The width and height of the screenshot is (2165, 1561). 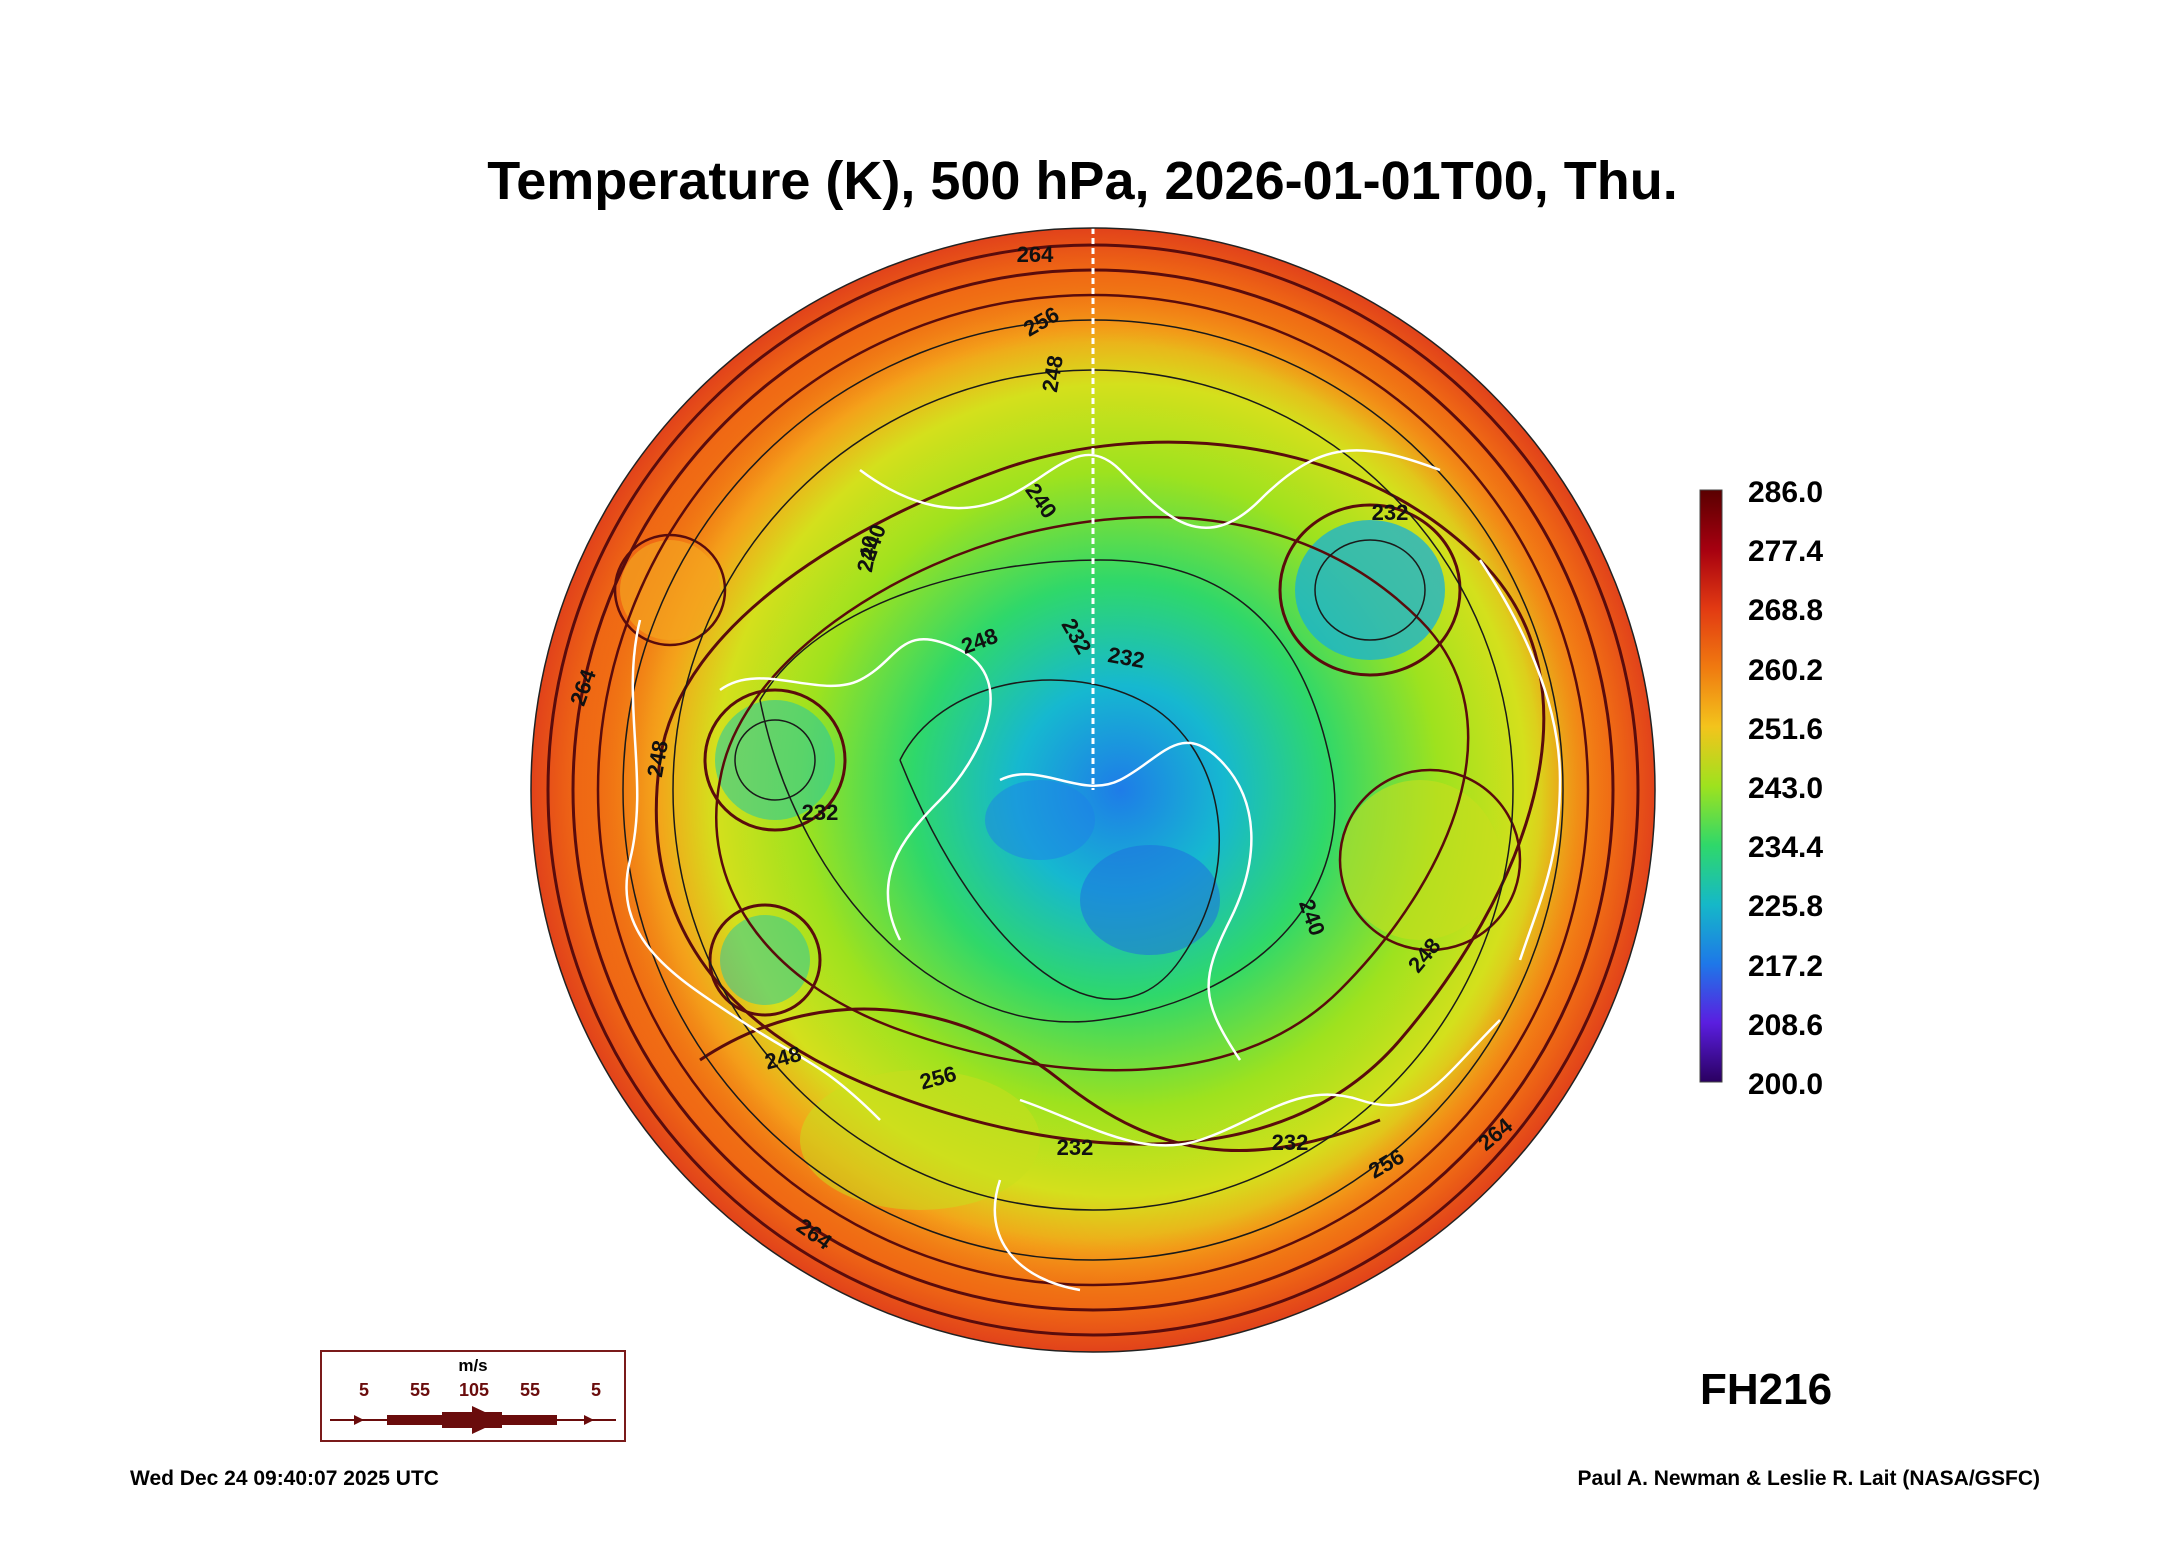 I want to click on forecast-hour: FH216, so click(x=1766, y=1389).